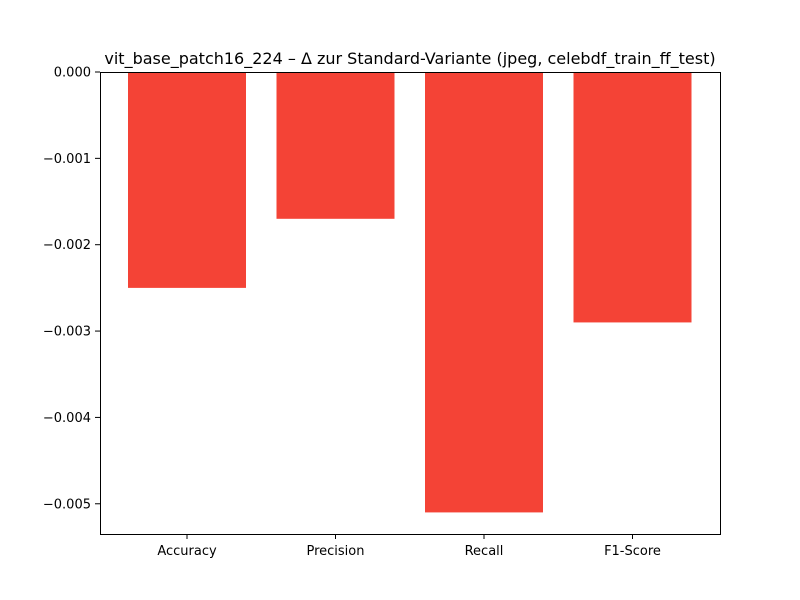  What do you see at coordinates (409, 546) in the screenshot?
I see `x-axis: Accuracy Precision Recall F1-Score` at bounding box center [409, 546].